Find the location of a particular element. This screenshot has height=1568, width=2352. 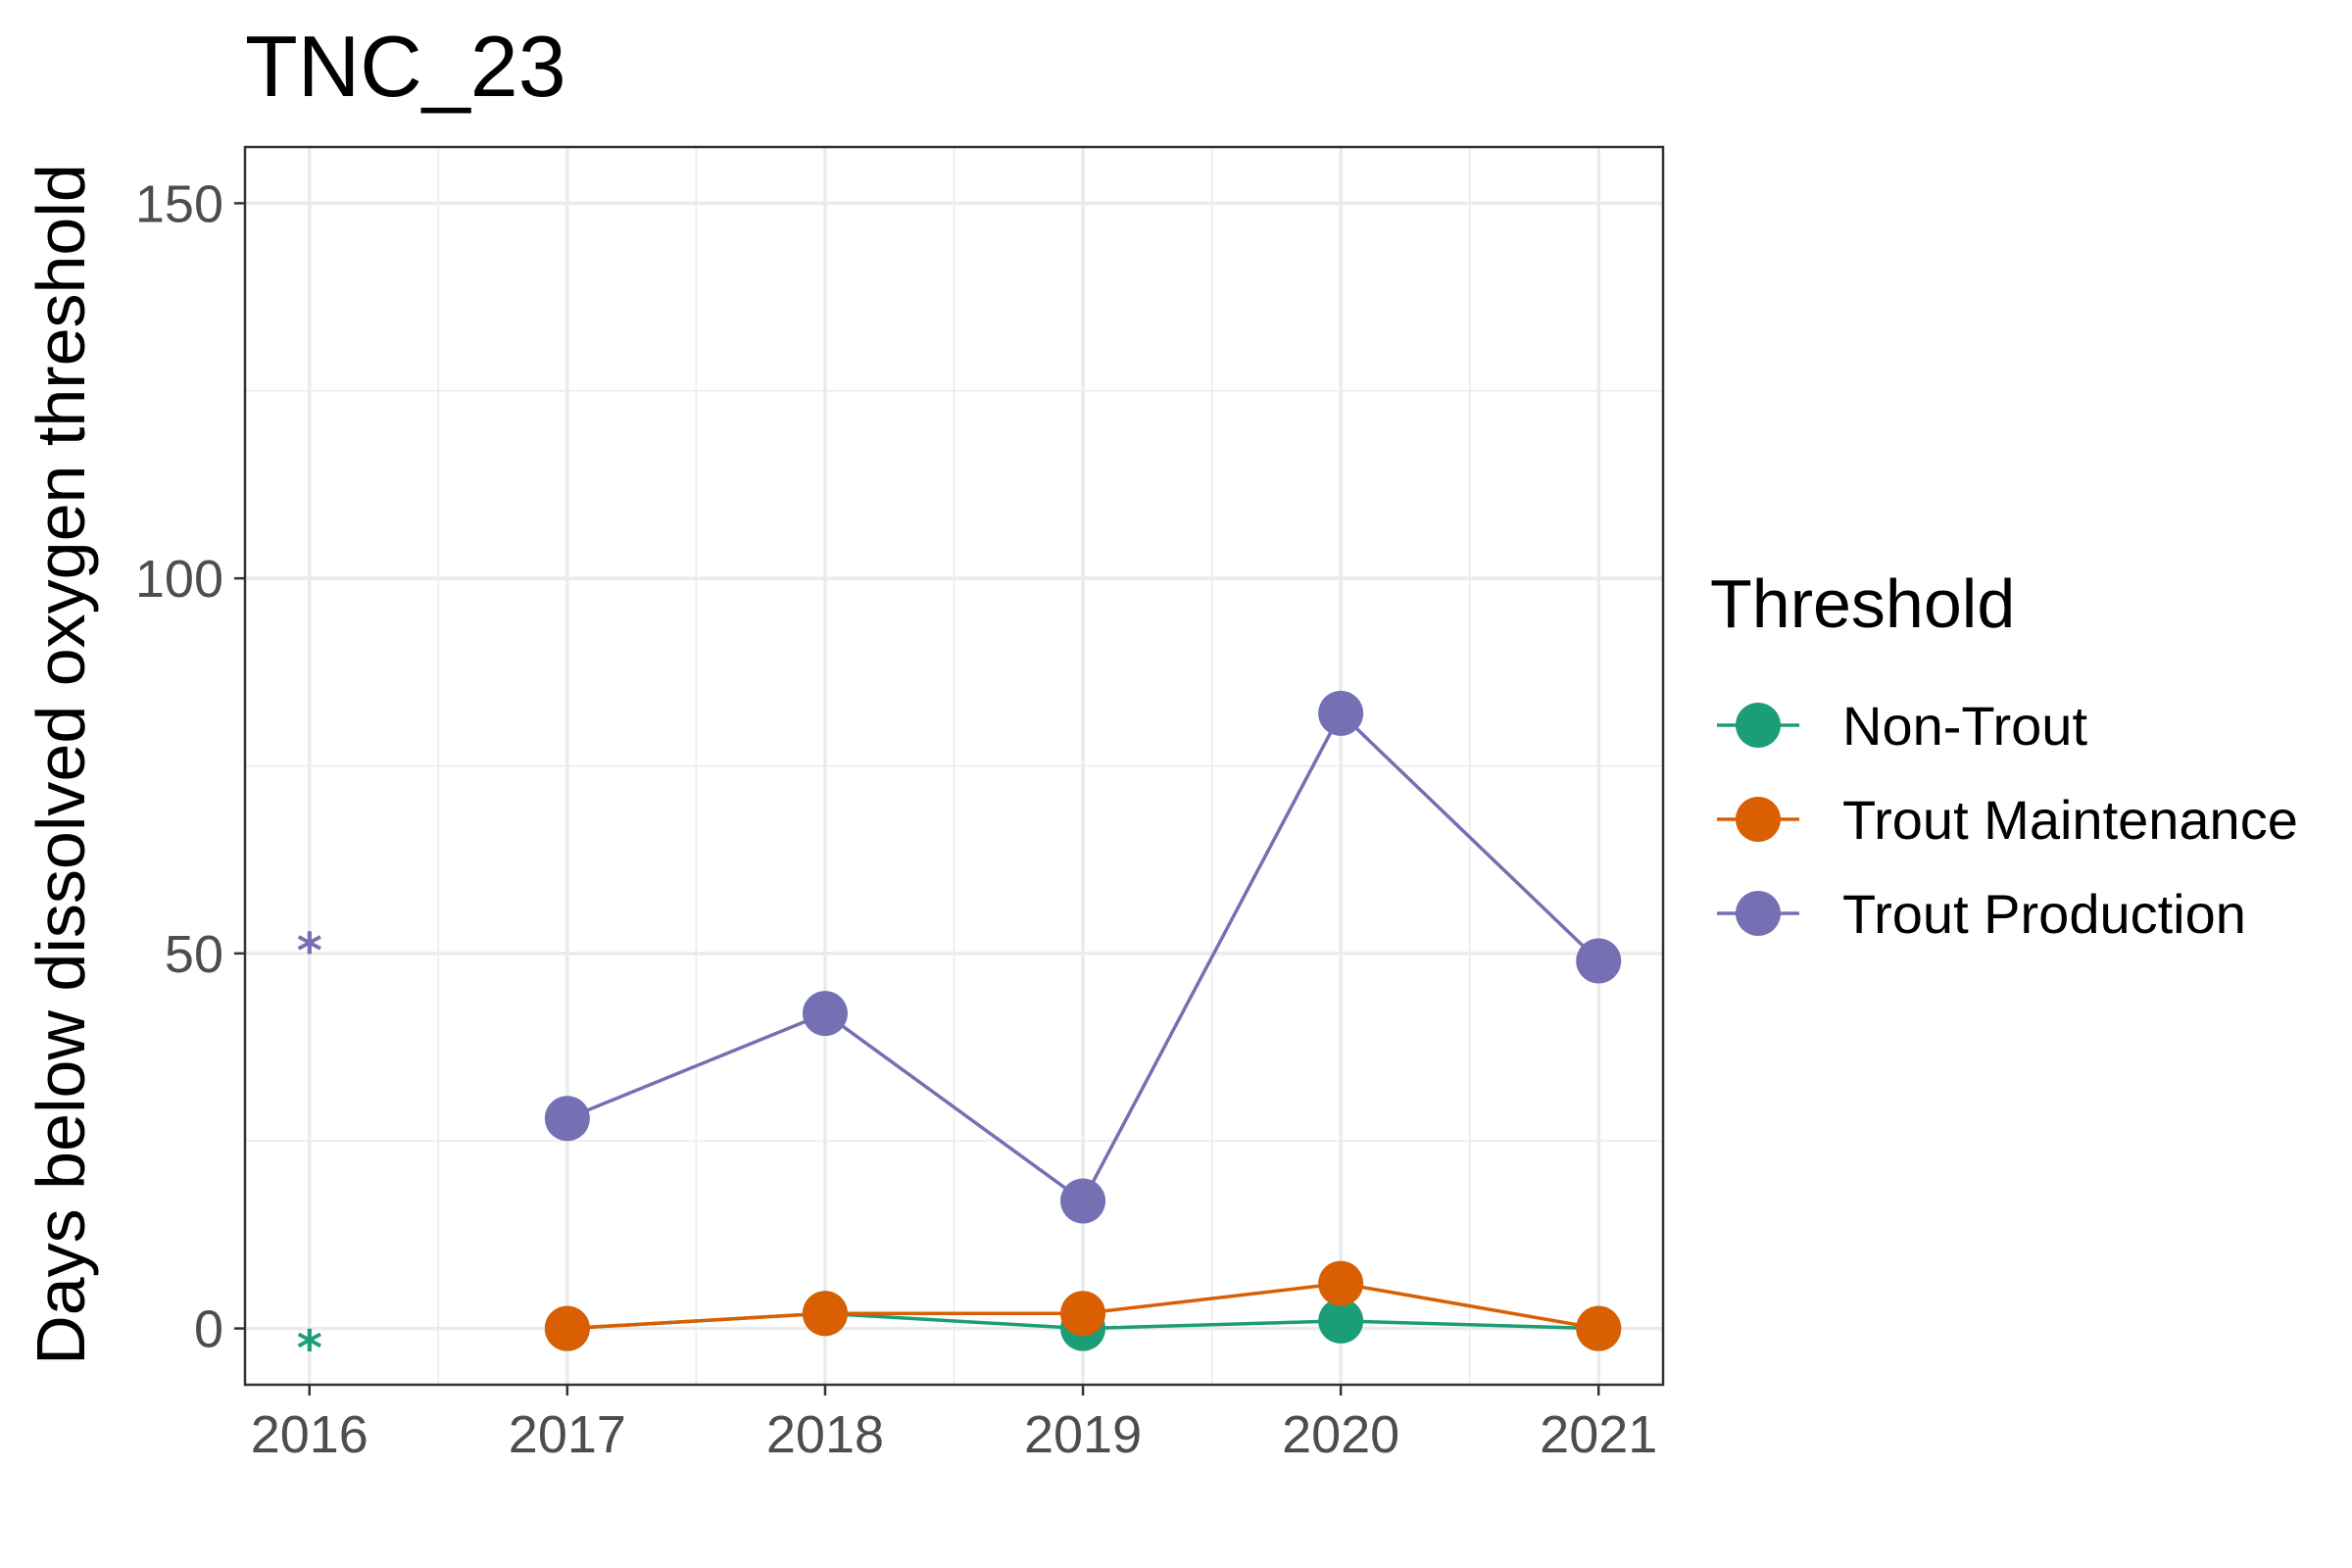

x-tick-label: 2020 is located at coordinates (1340, 1434).